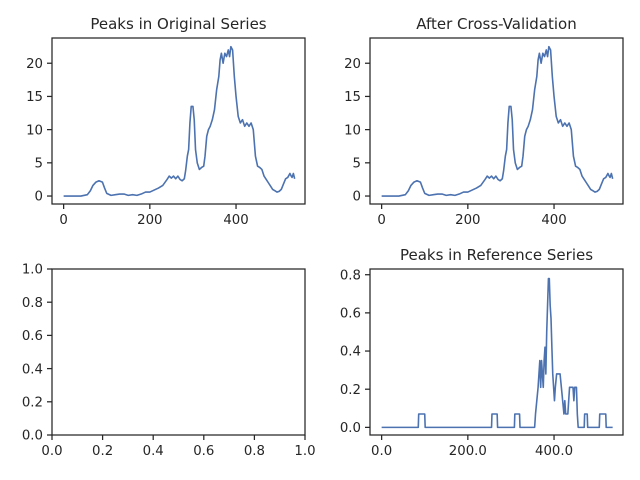 This screenshot has width=640, height=480. Describe the element at coordinates (178, 24) in the screenshot. I see `chart-title: Peaks in Original Series` at that location.